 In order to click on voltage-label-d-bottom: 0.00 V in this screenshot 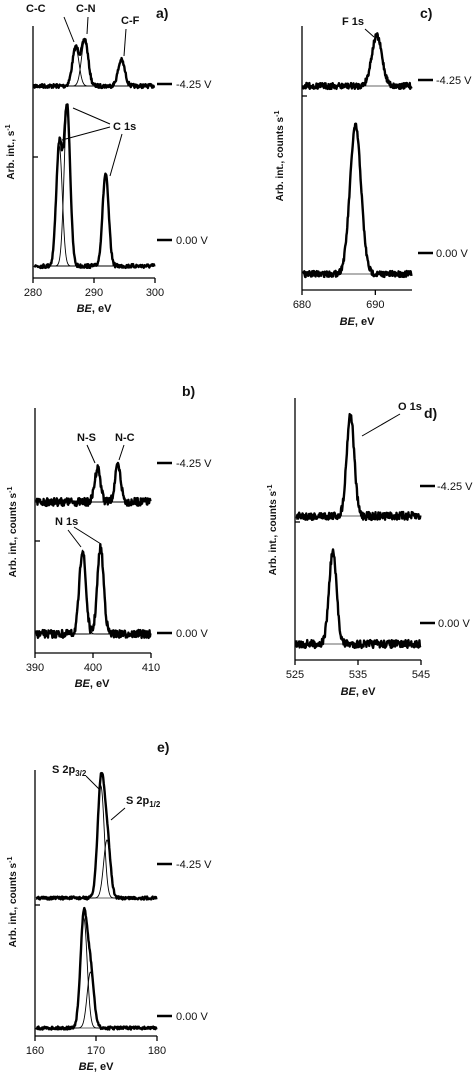, I will do `click(454, 624)`.